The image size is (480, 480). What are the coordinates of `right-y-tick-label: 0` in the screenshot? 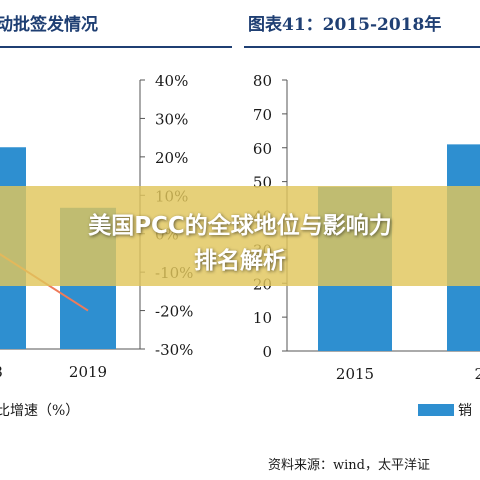 It's located at (267, 352).